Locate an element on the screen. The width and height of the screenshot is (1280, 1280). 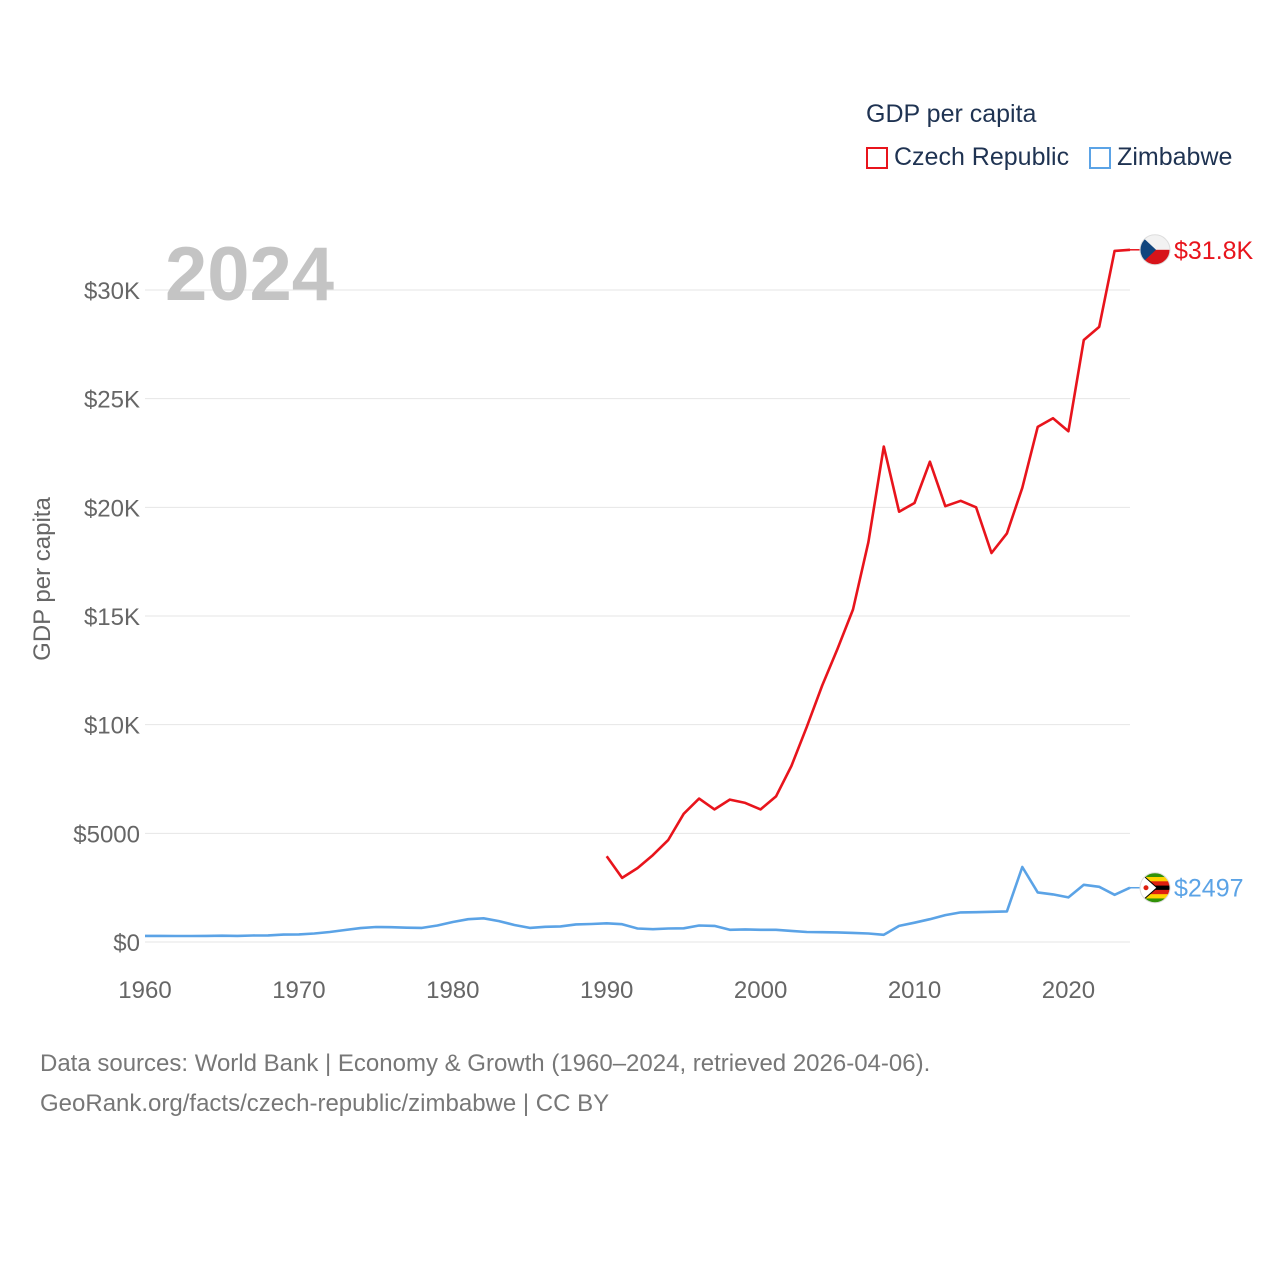
legend-title: GDP per capita is located at coordinates (951, 114).